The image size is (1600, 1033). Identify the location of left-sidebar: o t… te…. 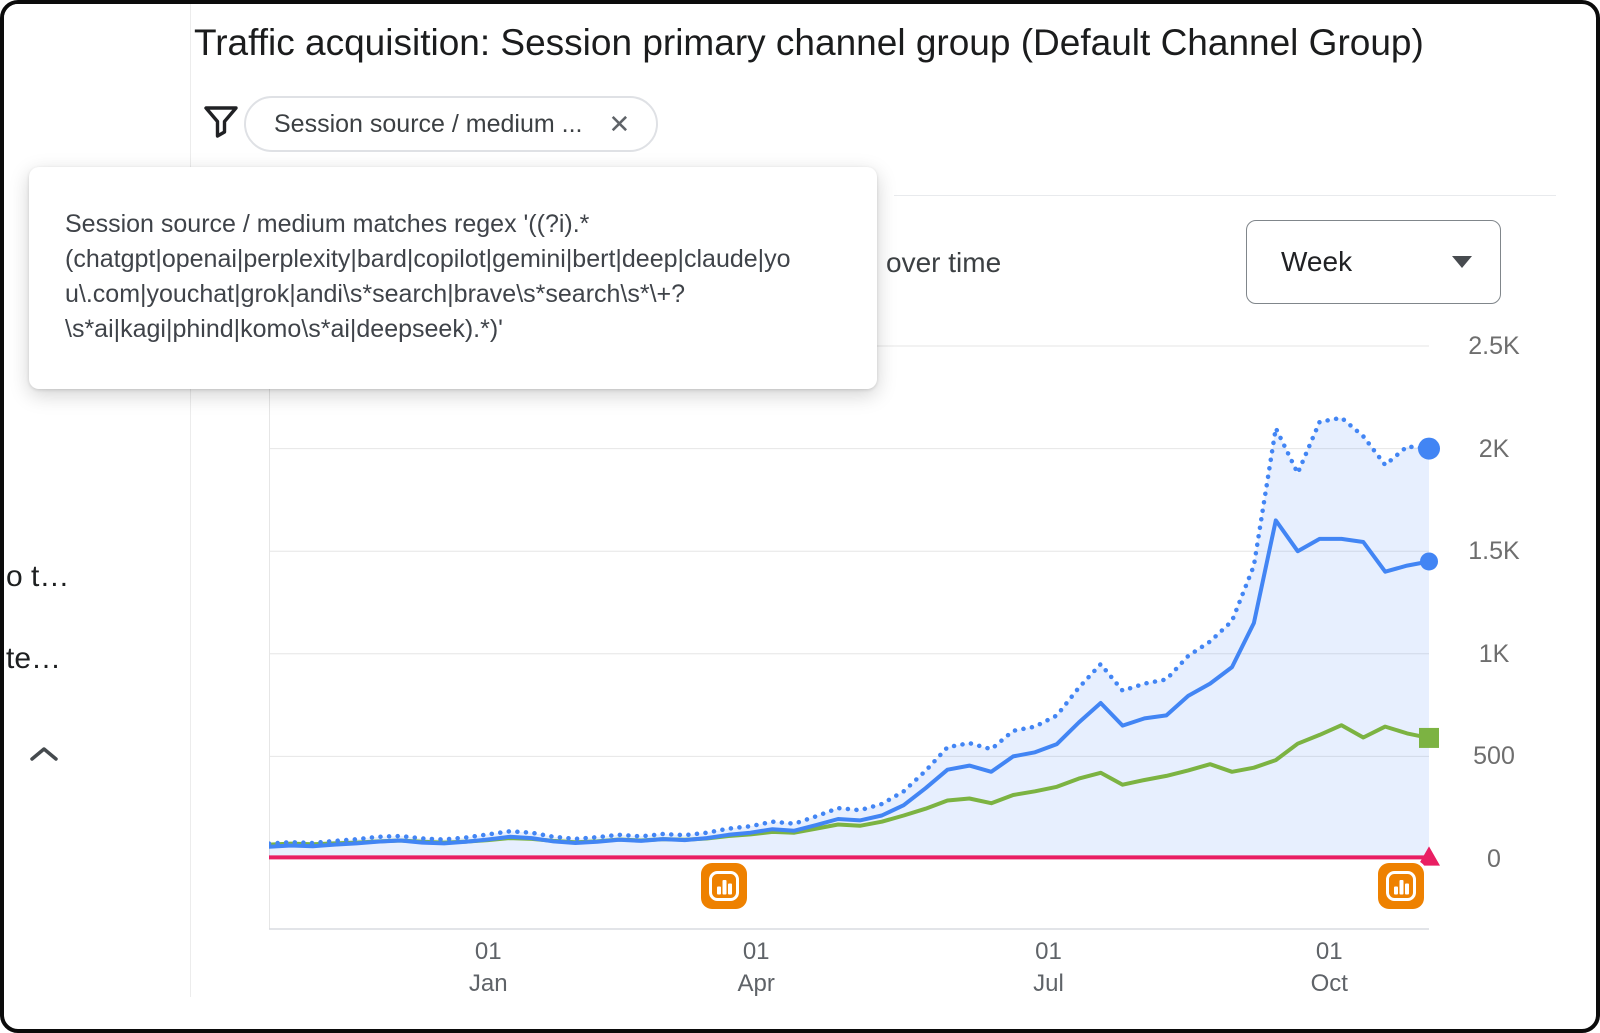
(97, 500).